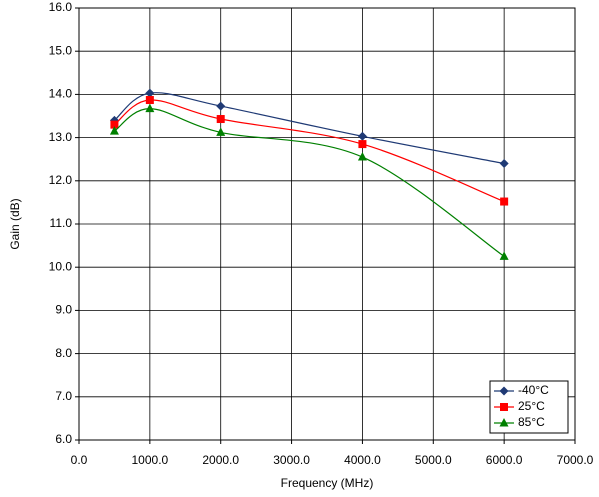 This screenshot has width=599, height=497. I want to click on x-tick-label: 0.0, so click(79, 460).